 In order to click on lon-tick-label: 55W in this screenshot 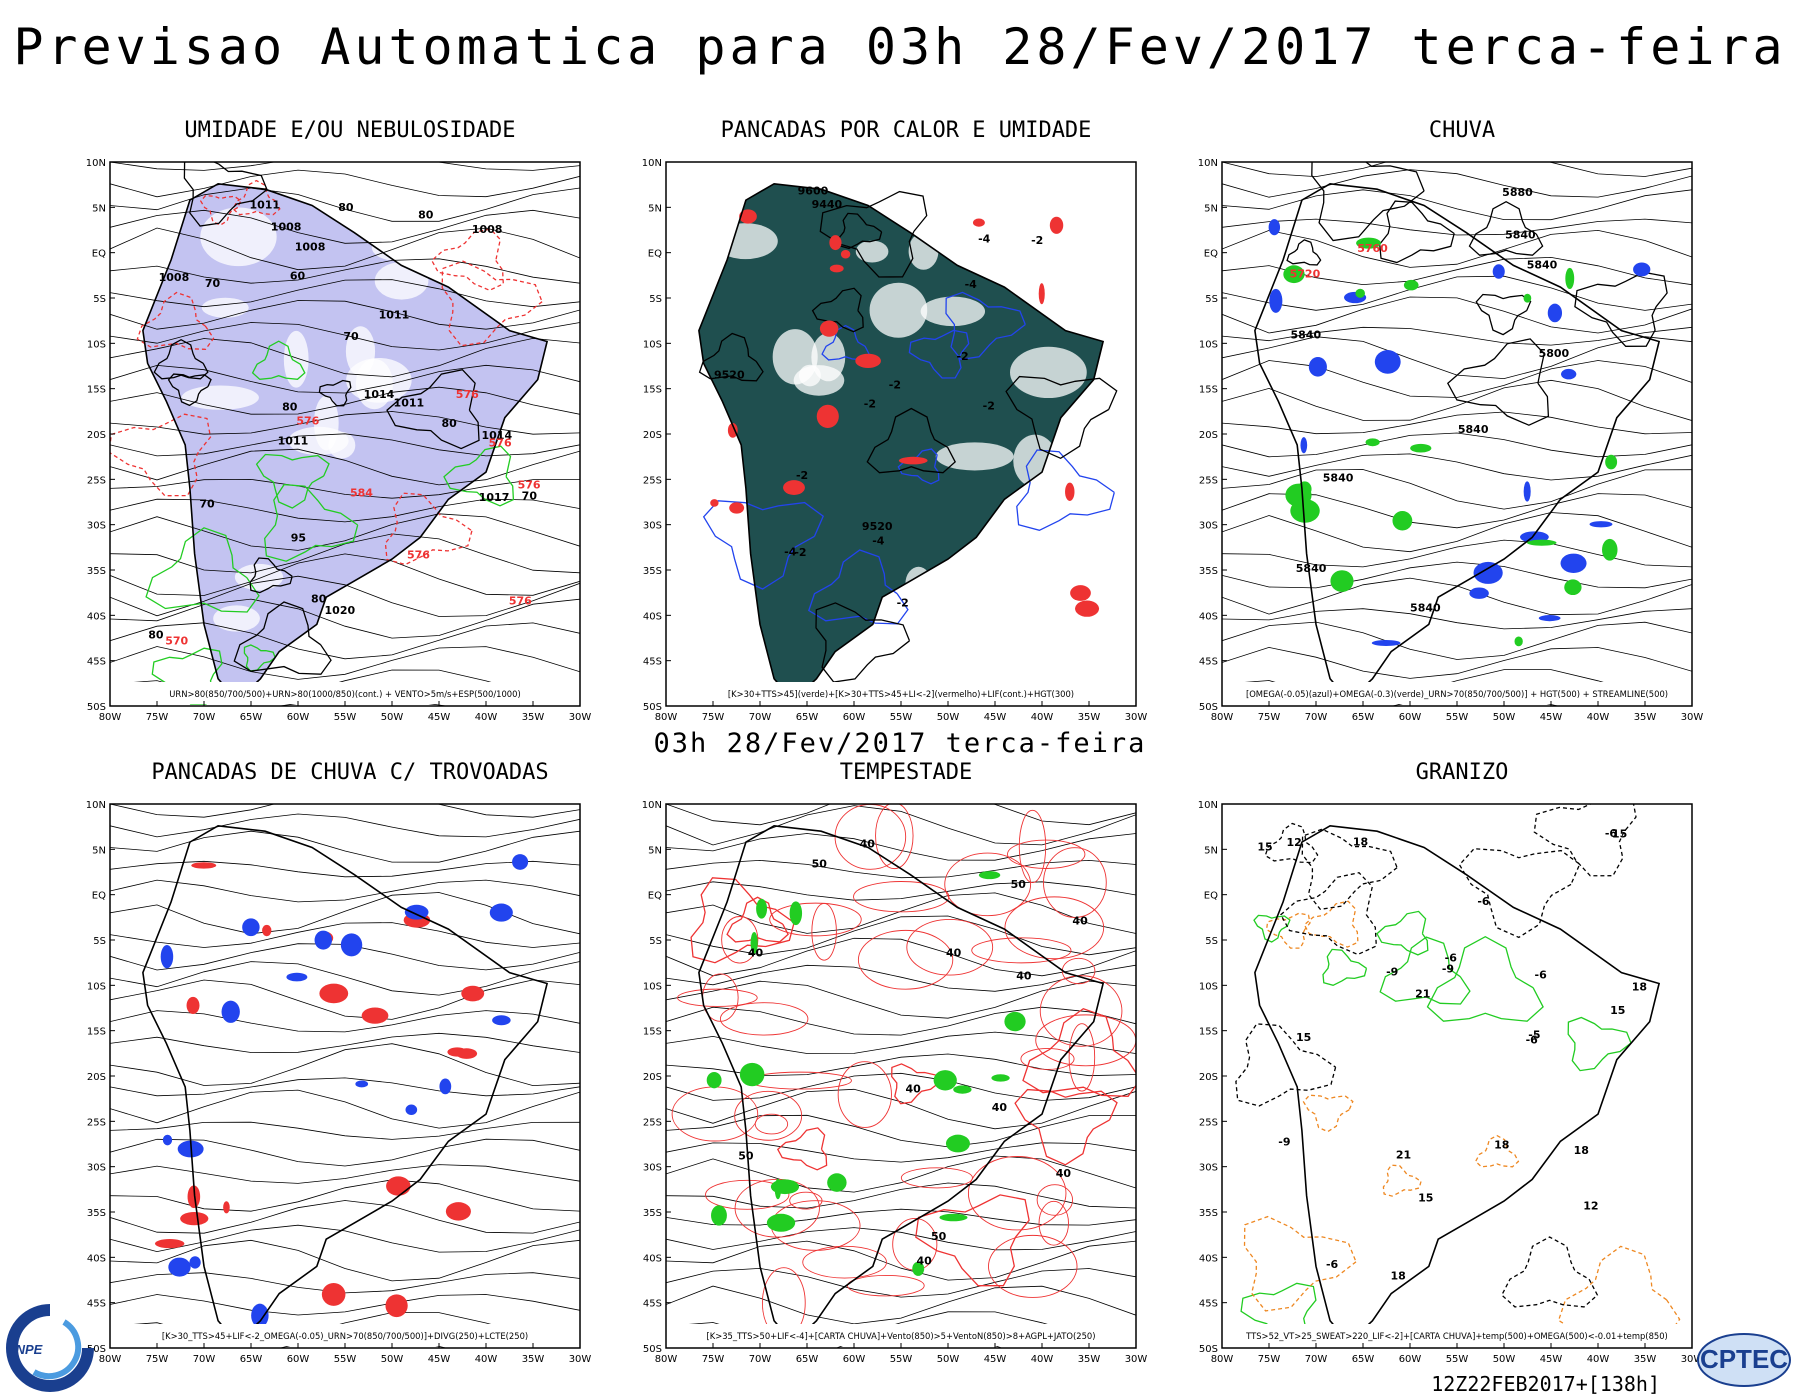, I will do `click(1457, 717)`.